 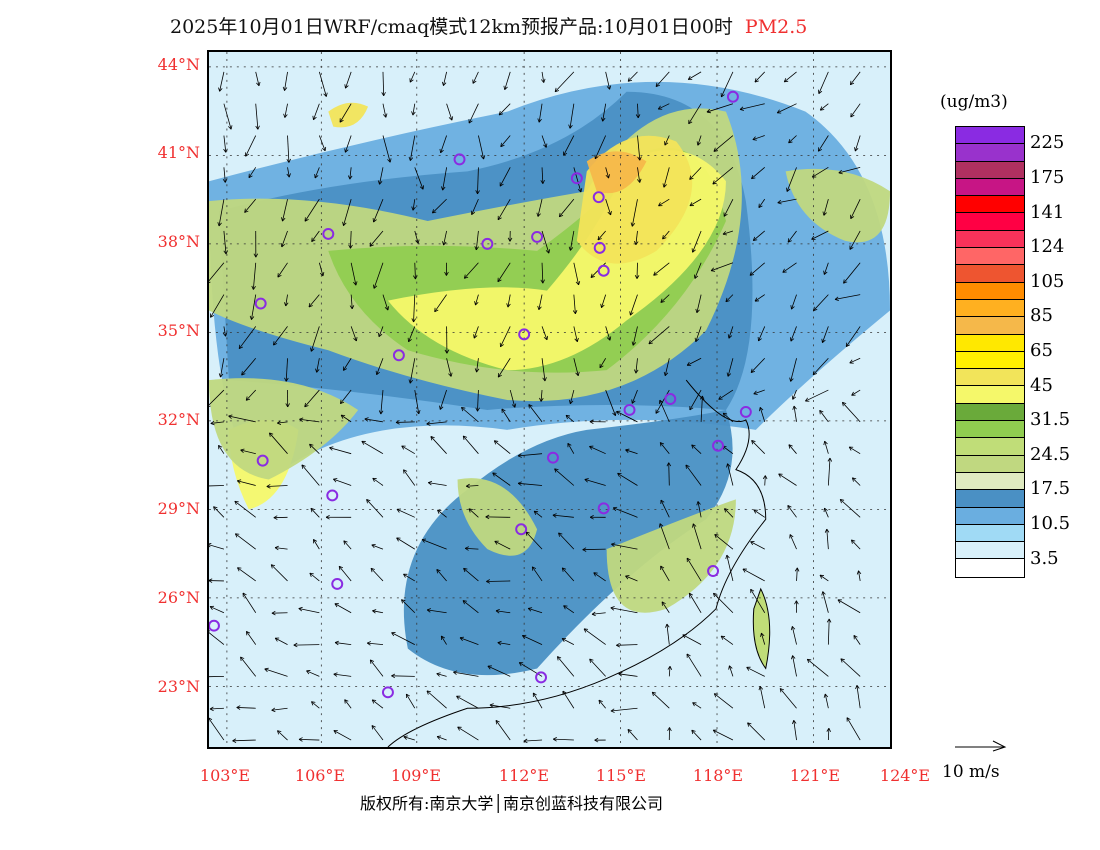 What do you see at coordinates (178, 419) in the screenshot?
I see `lat-label: 32°N` at bounding box center [178, 419].